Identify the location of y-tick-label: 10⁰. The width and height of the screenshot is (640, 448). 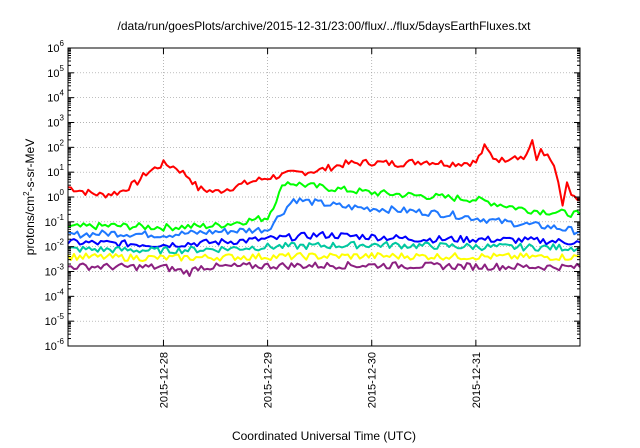
(55, 196).